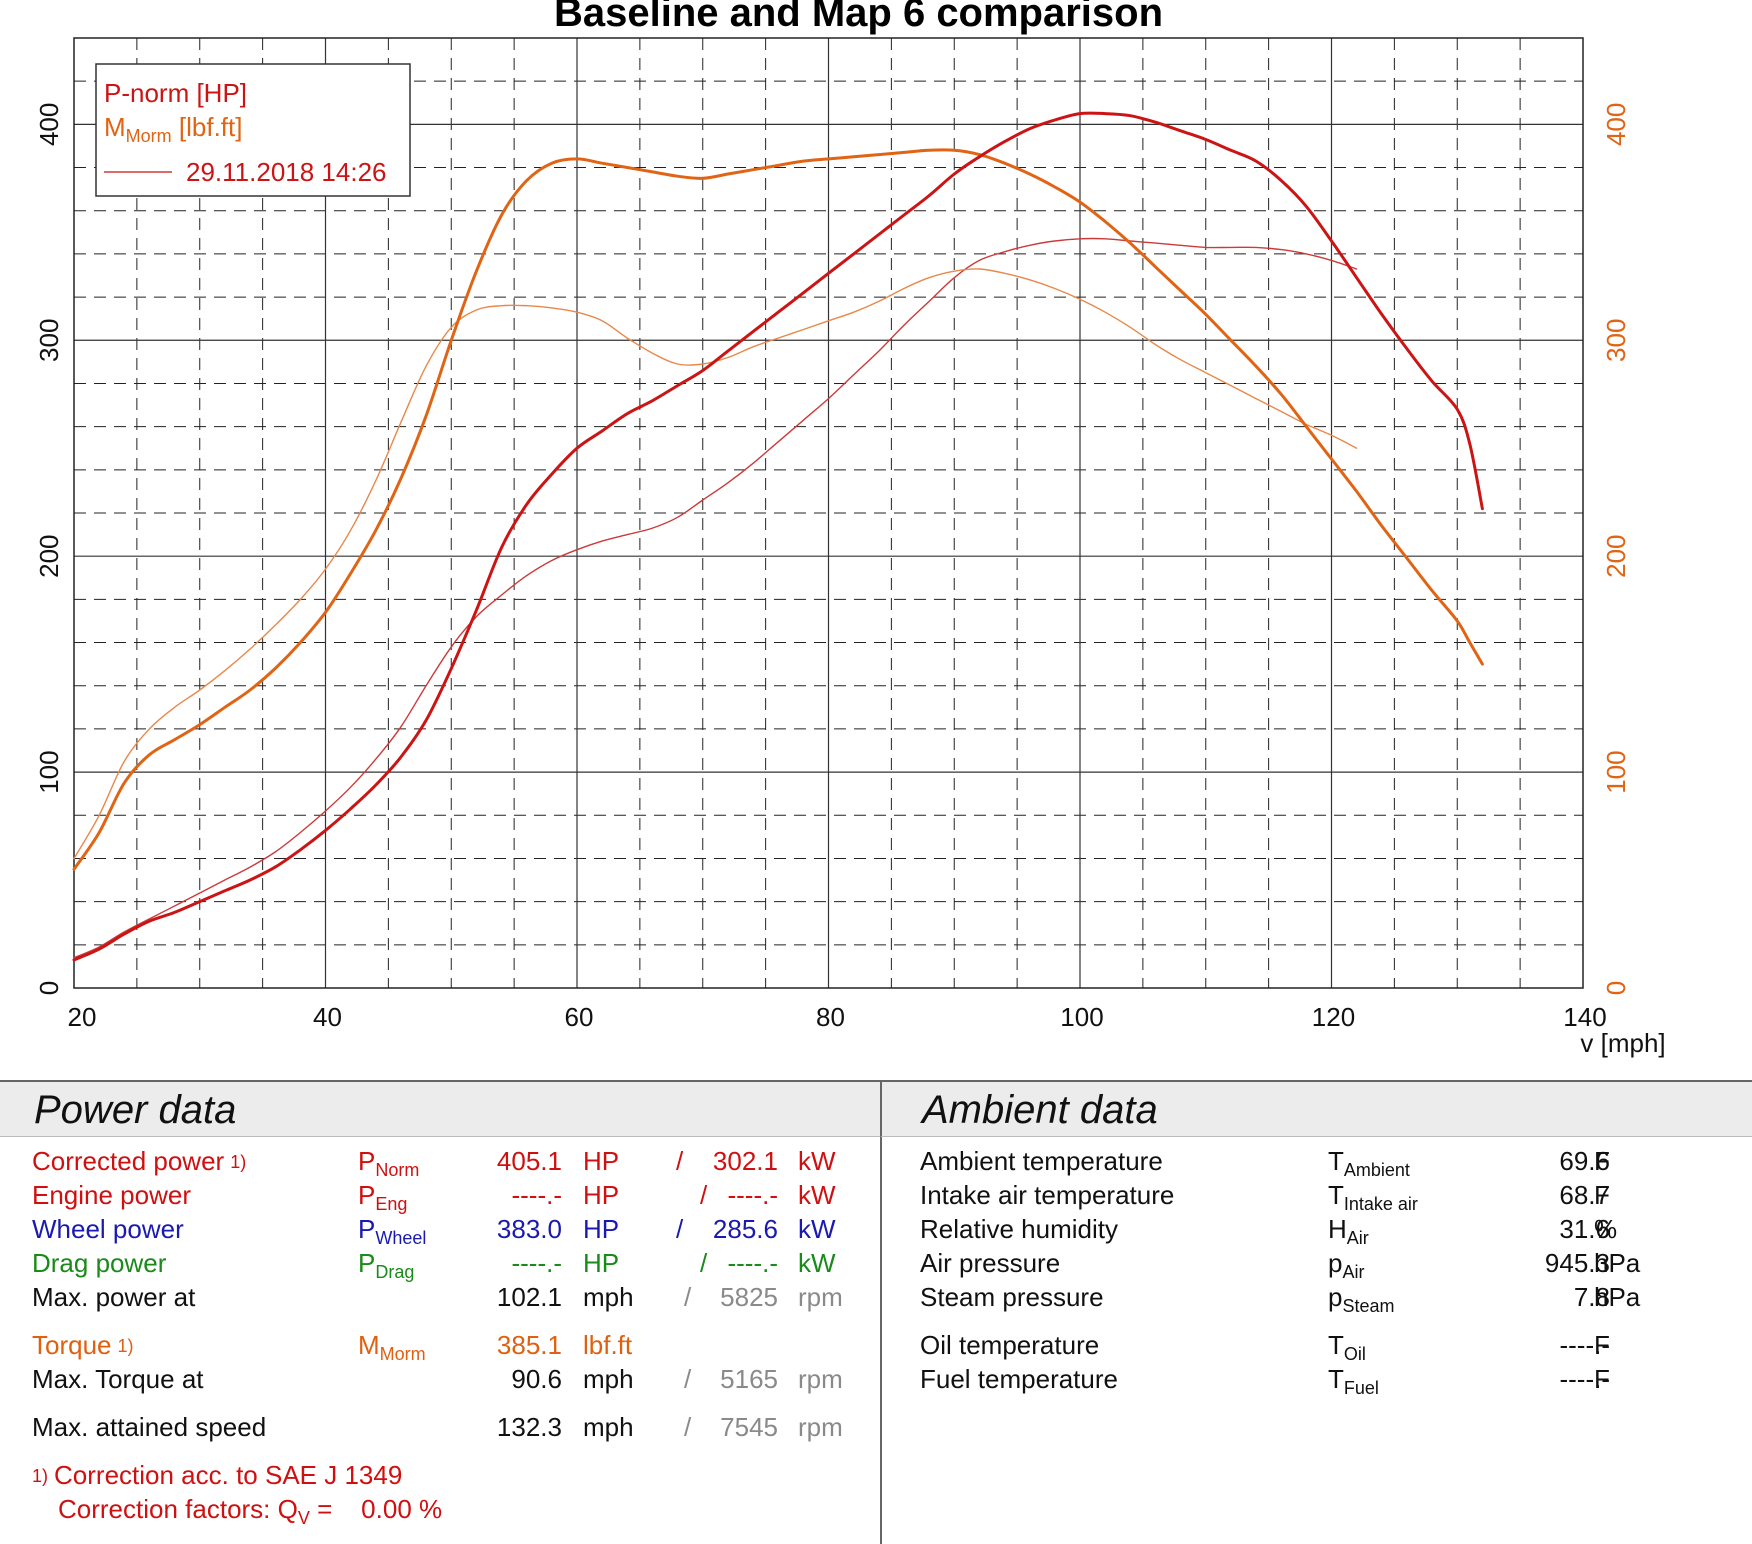 The image size is (1752, 1544). I want to click on chart-title: Baseline and Map 6 comparison, so click(858, 17).